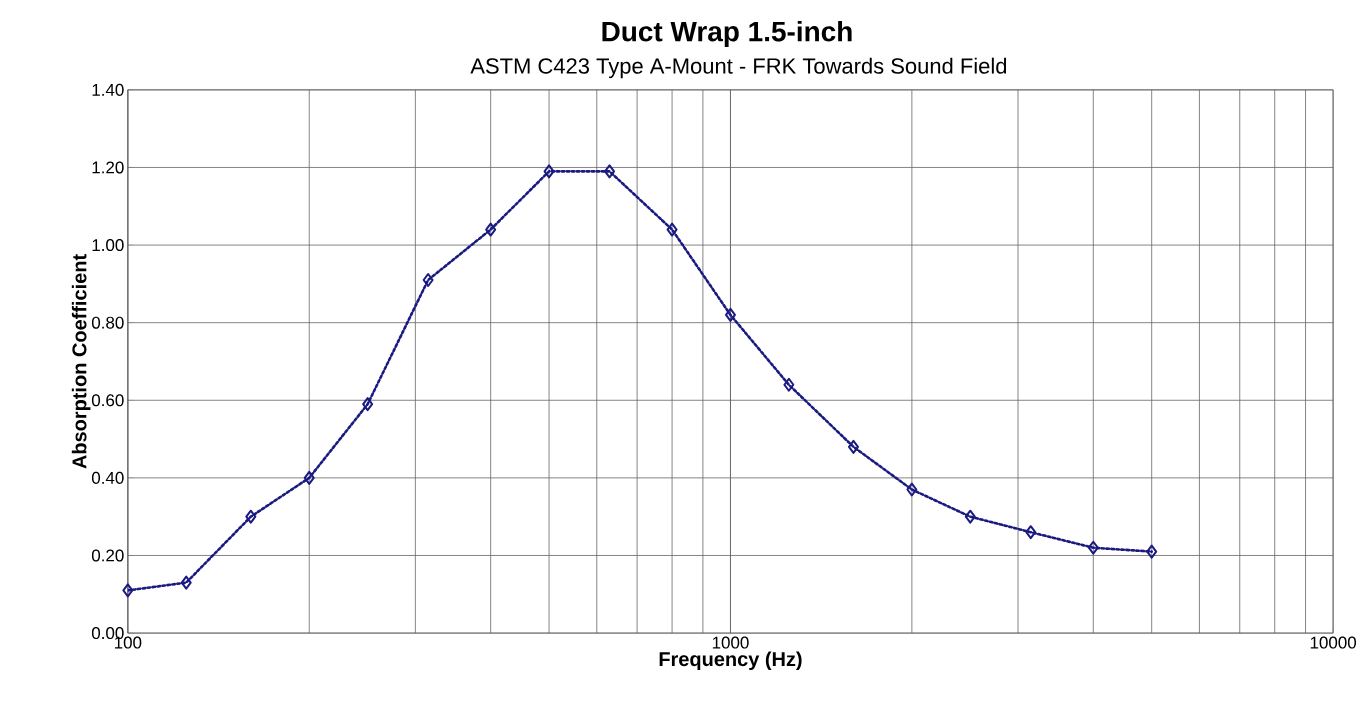 The height and width of the screenshot is (713, 1360). What do you see at coordinates (107, 555) in the screenshot?
I see `y-tick-label: 0.20` at bounding box center [107, 555].